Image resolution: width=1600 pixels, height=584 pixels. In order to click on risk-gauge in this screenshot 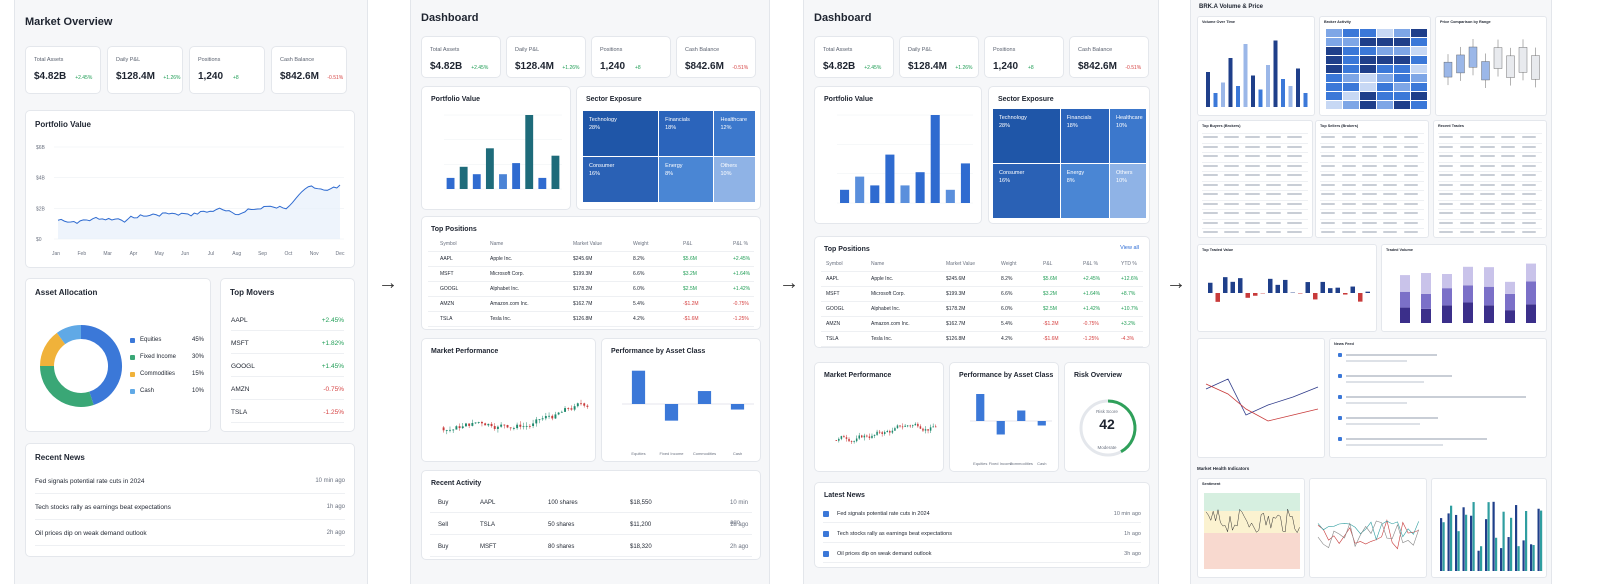, I will do `click(1108, 428)`.